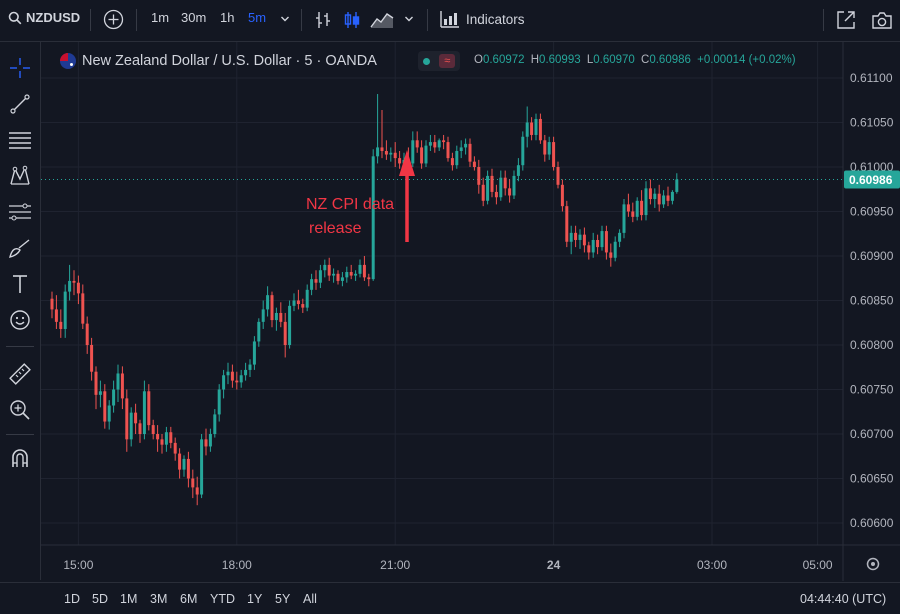 The width and height of the screenshot is (900, 614). I want to click on range-ytd: YTD, so click(222, 599).